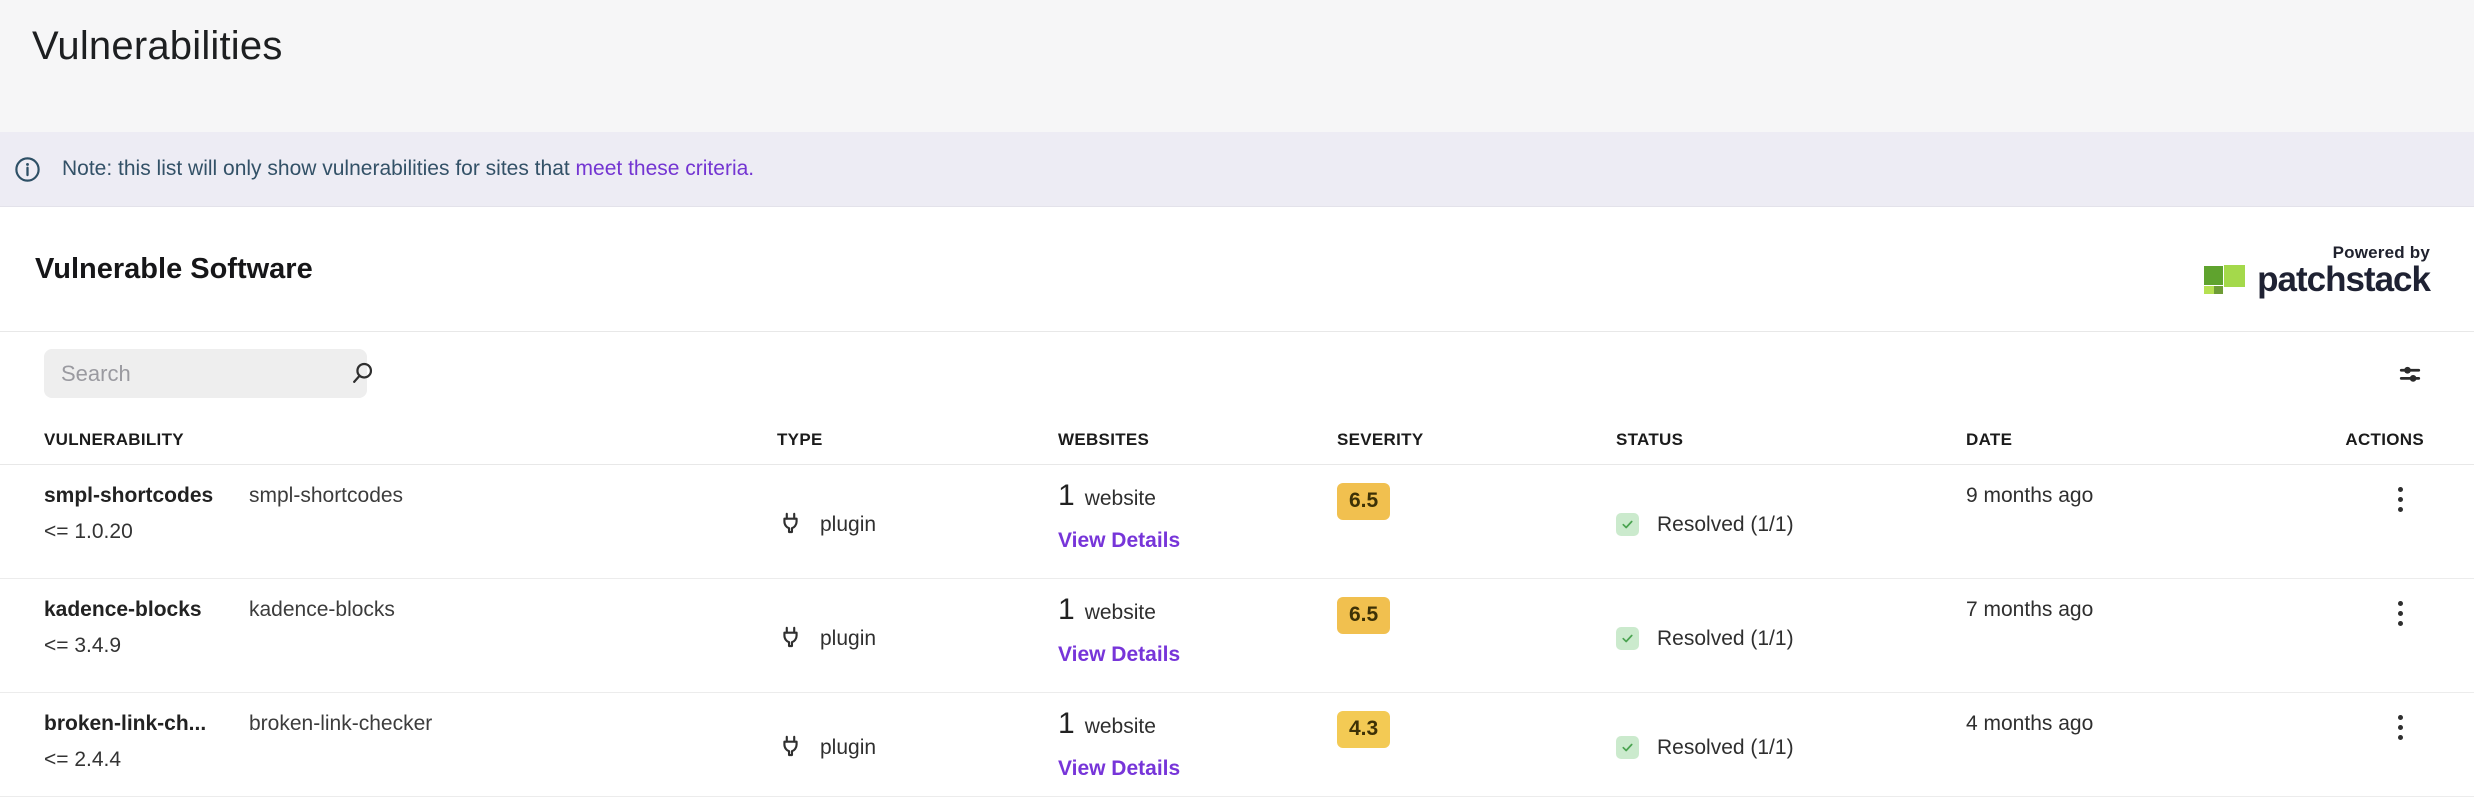 The image size is (2474, 802). Describe the element at coordinates (27, 169) in the screenshot. I see `info-icon` at that location.